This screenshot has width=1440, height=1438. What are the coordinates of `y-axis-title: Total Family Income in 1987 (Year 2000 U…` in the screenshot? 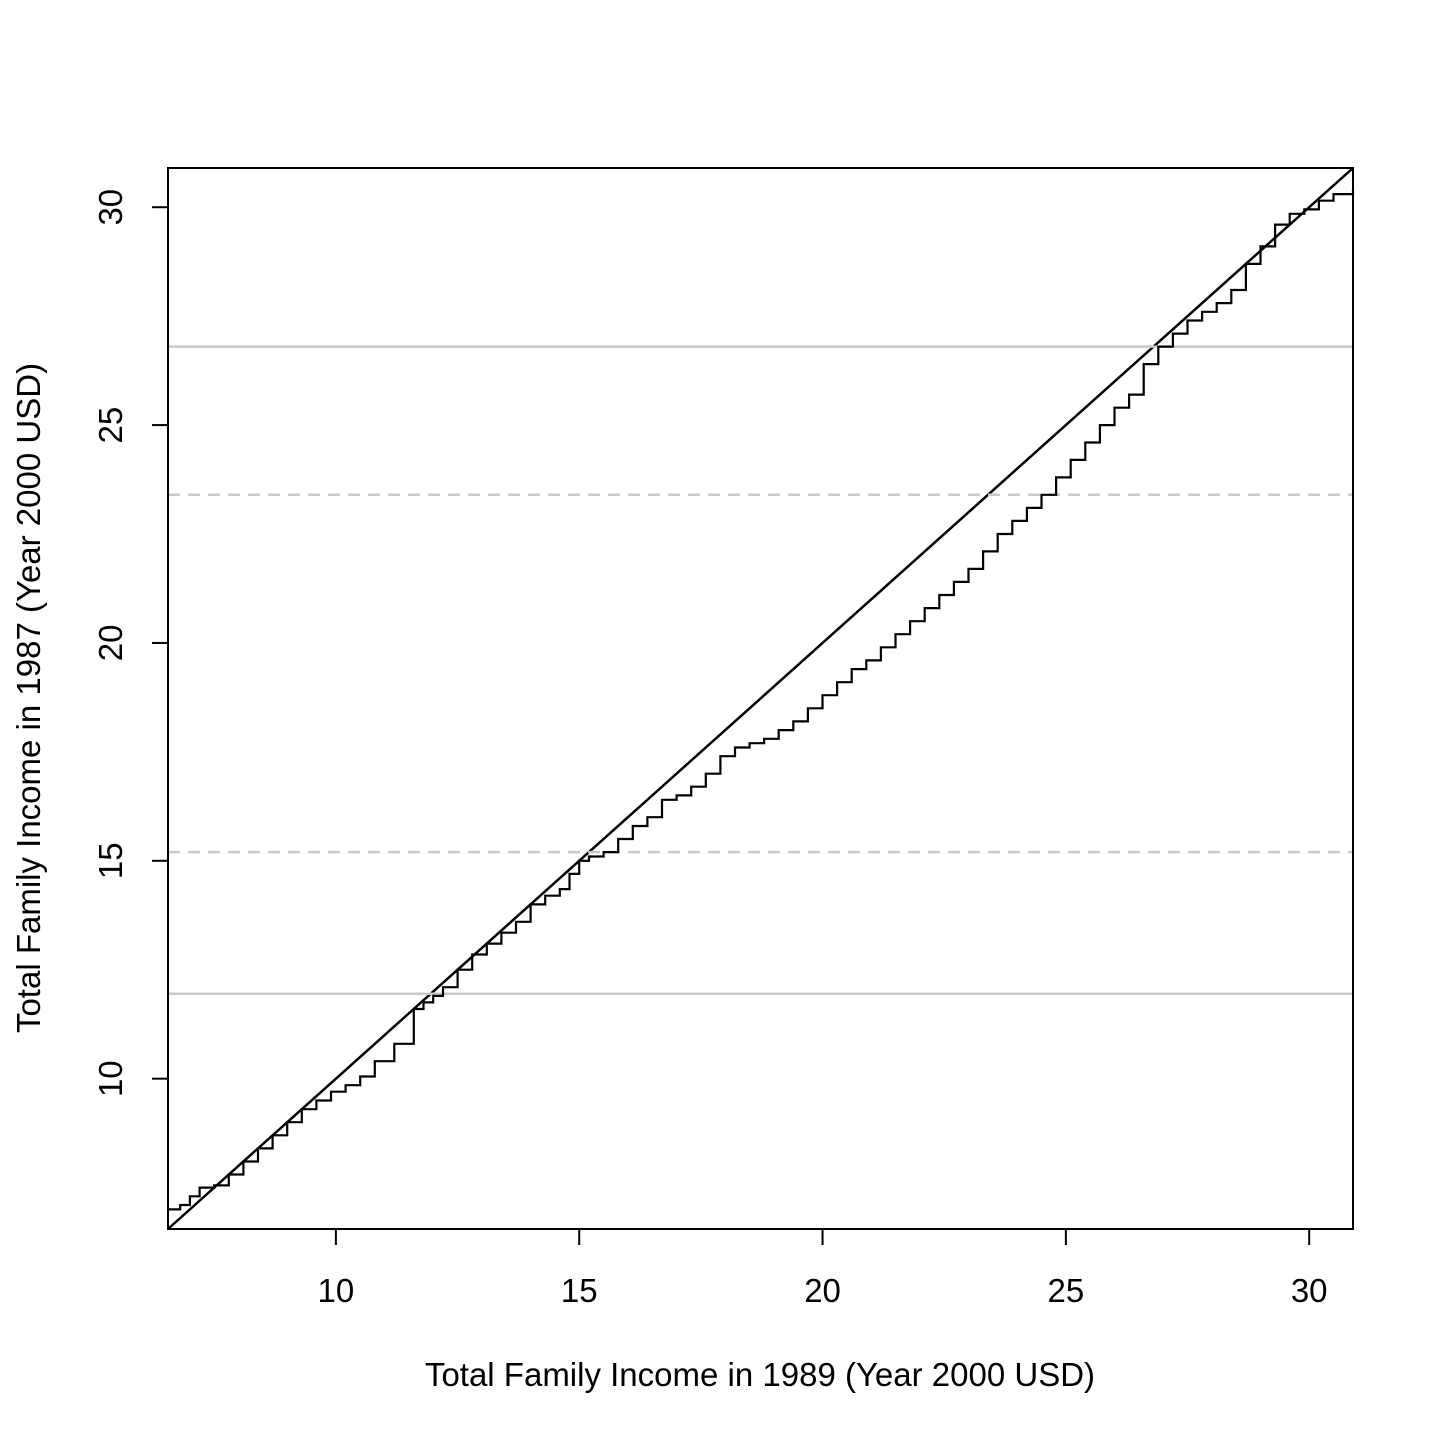 It's located at (28, 698).